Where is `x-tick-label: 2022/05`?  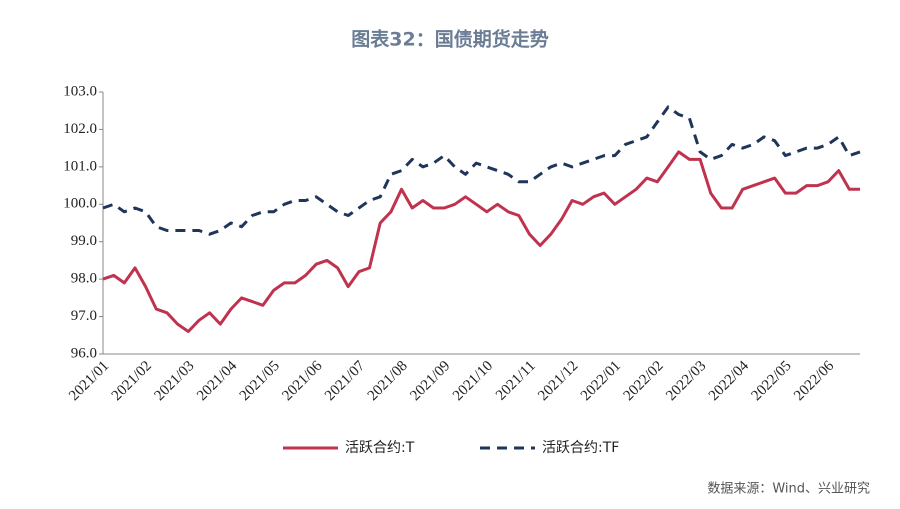
x-tick-label: 2022/05 is located at coordinates (772, 381).